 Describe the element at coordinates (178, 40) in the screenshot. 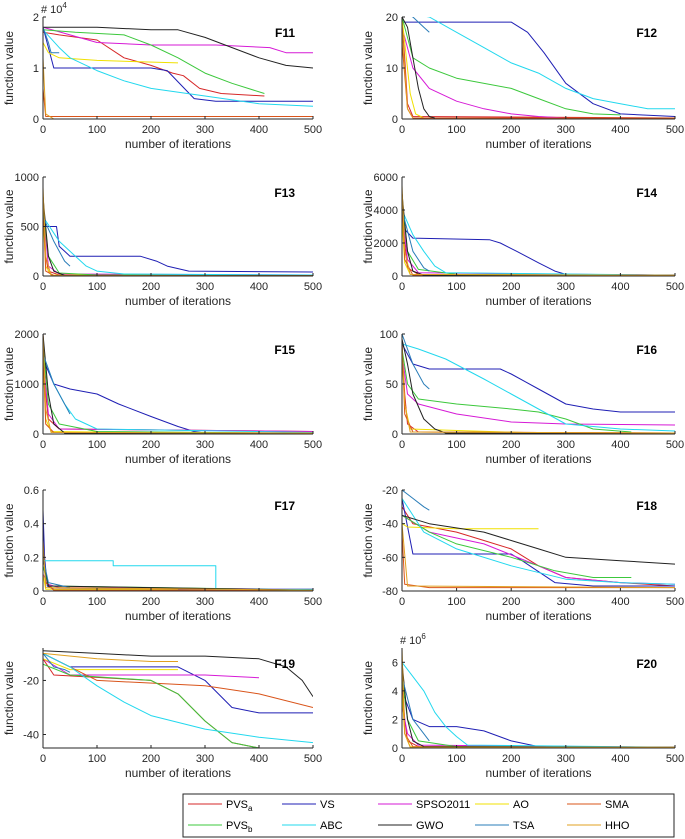

I see `series-line-spso2011` at that location.